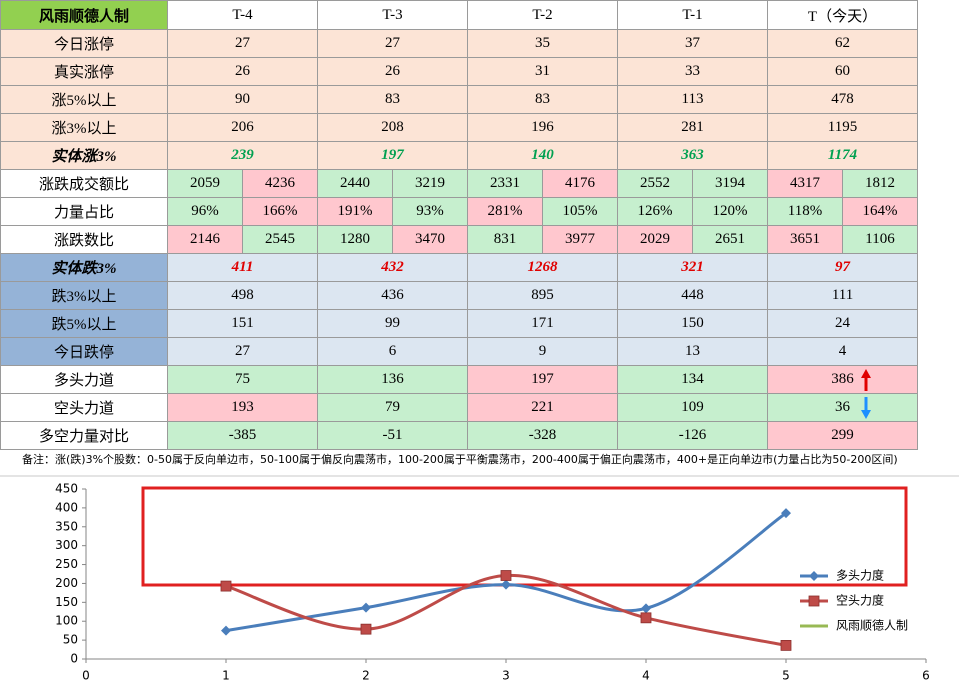  What do you see at coordinates (842, 435) in the screenshot?
I see `cell: 299` at bounding box center [842, 435].